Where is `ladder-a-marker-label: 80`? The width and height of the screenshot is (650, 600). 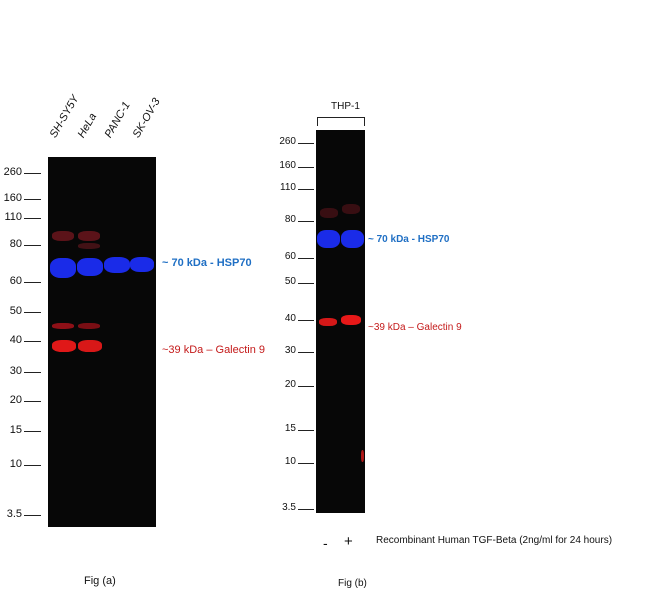
ladder-a-marker-label: 80 is located at coordinates (15, 244).